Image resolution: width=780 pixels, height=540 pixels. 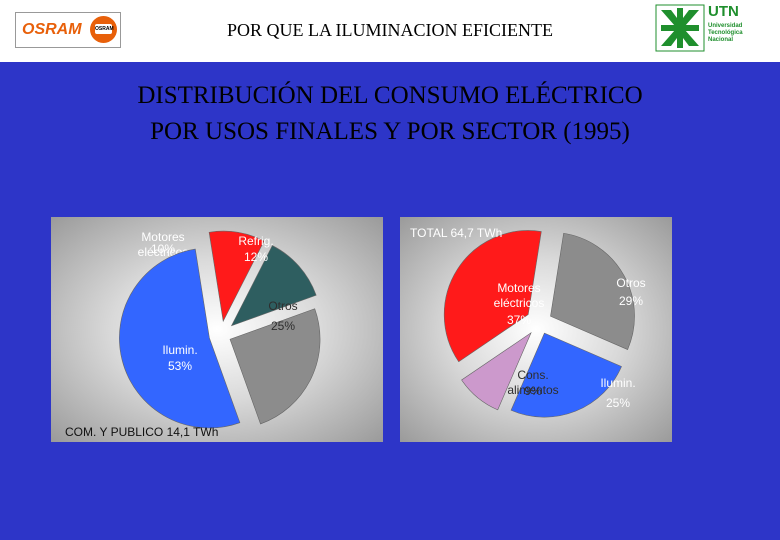 What do you see at coordinates (519, 303) in the screenshot?
I see `slice-label-line2: eléctricos` at bounding box center [519, 303].